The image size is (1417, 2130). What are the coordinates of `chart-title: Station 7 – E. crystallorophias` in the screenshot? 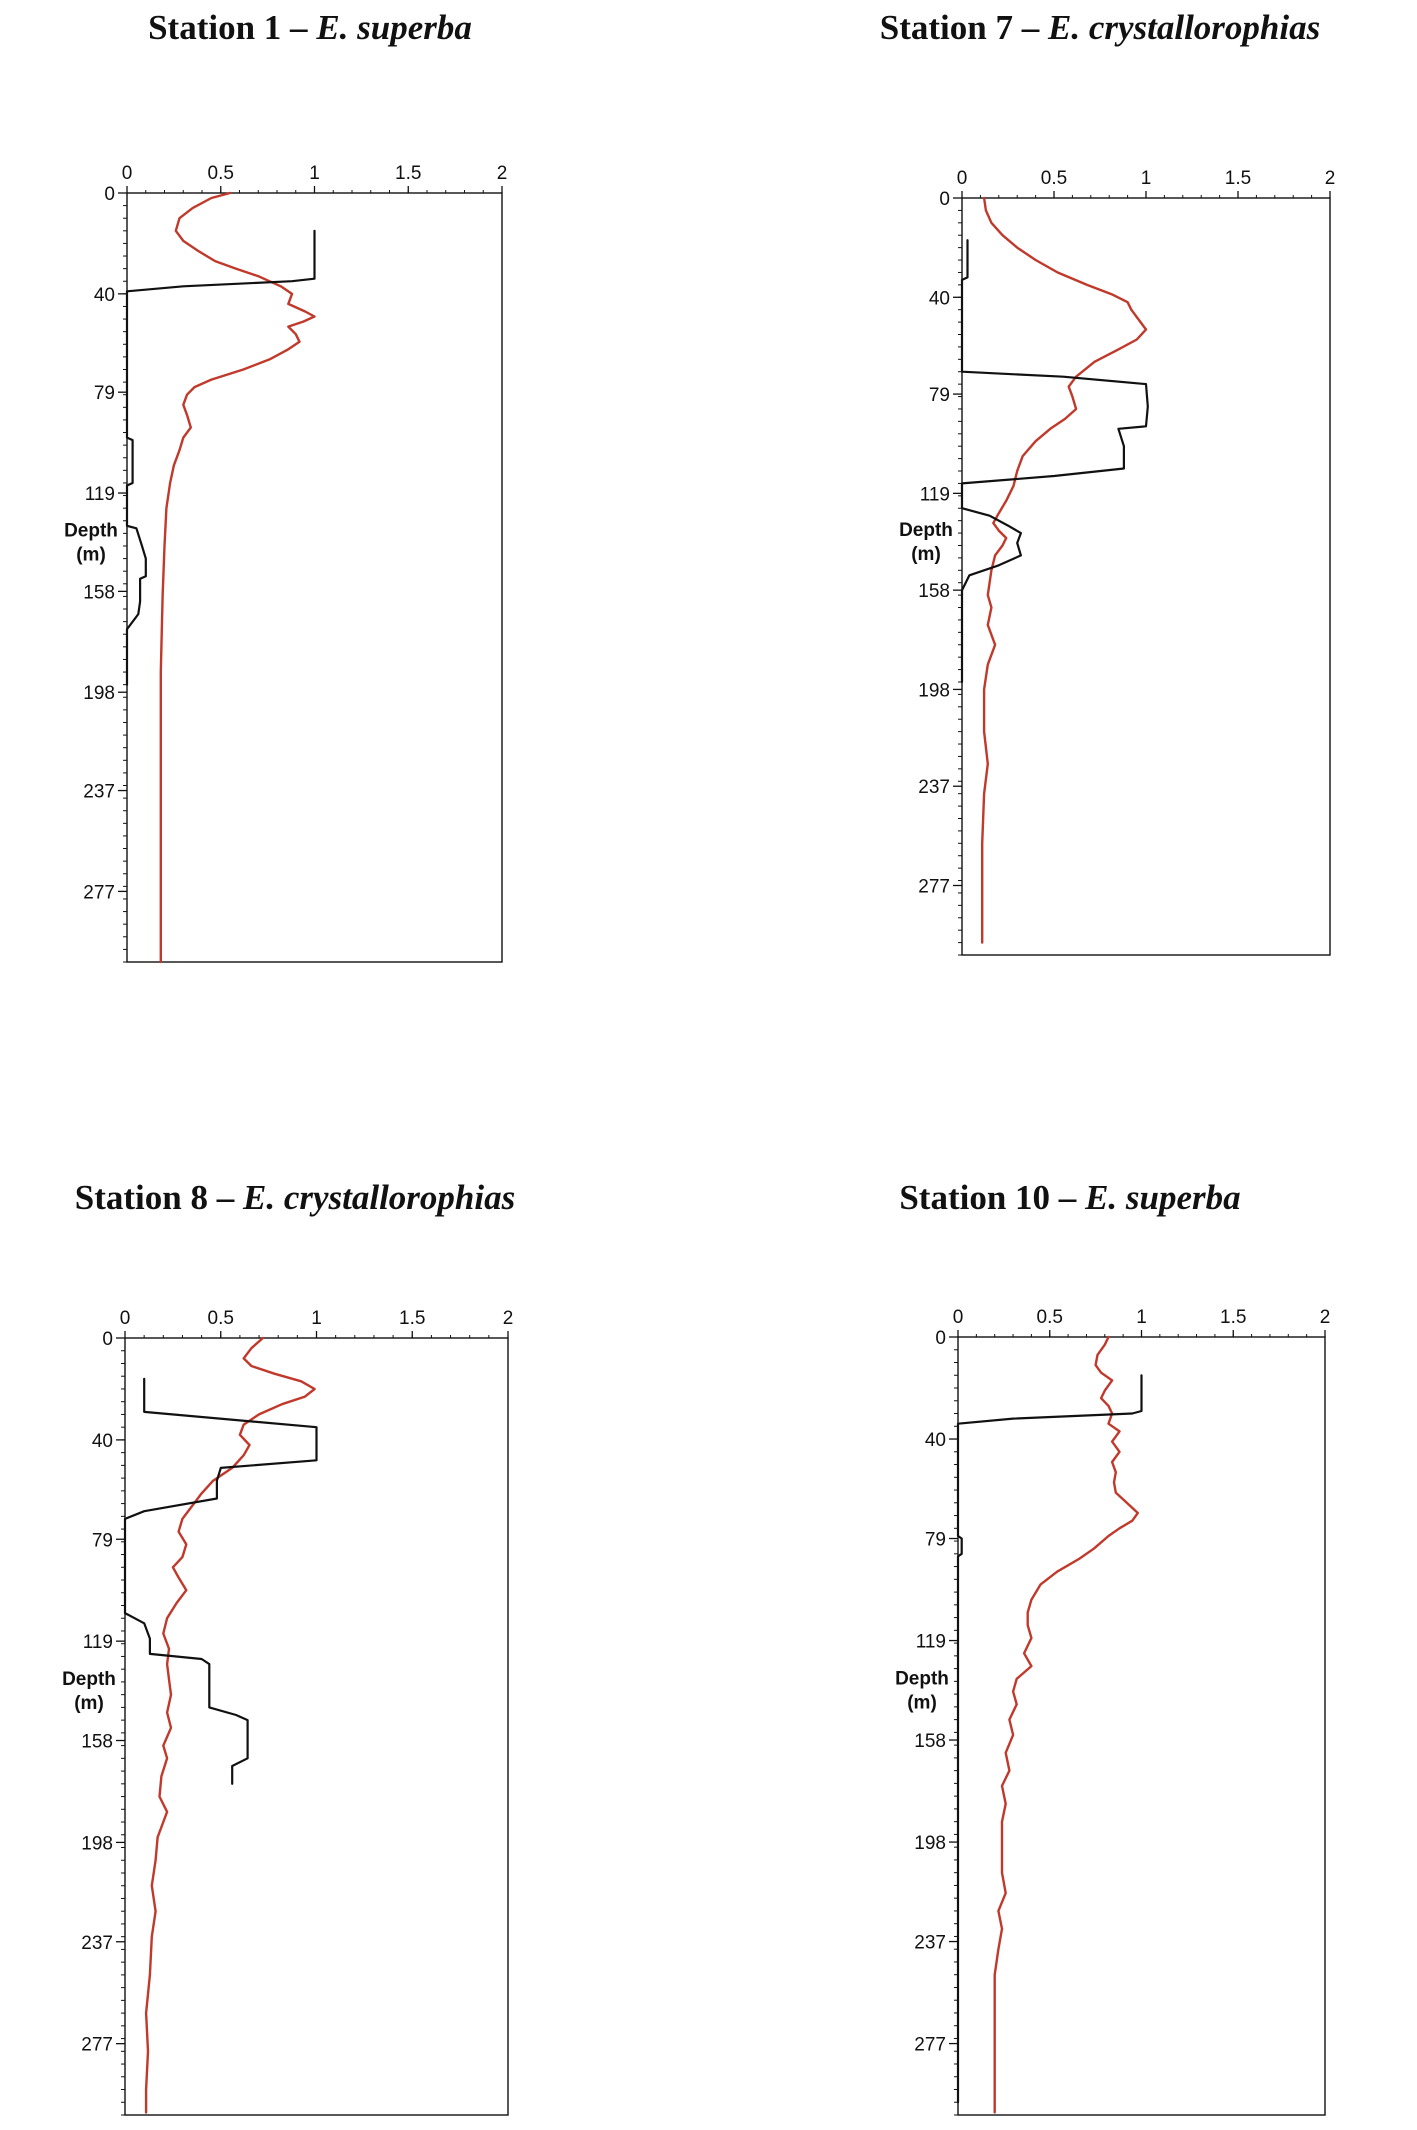 It's located at (1100, 28).